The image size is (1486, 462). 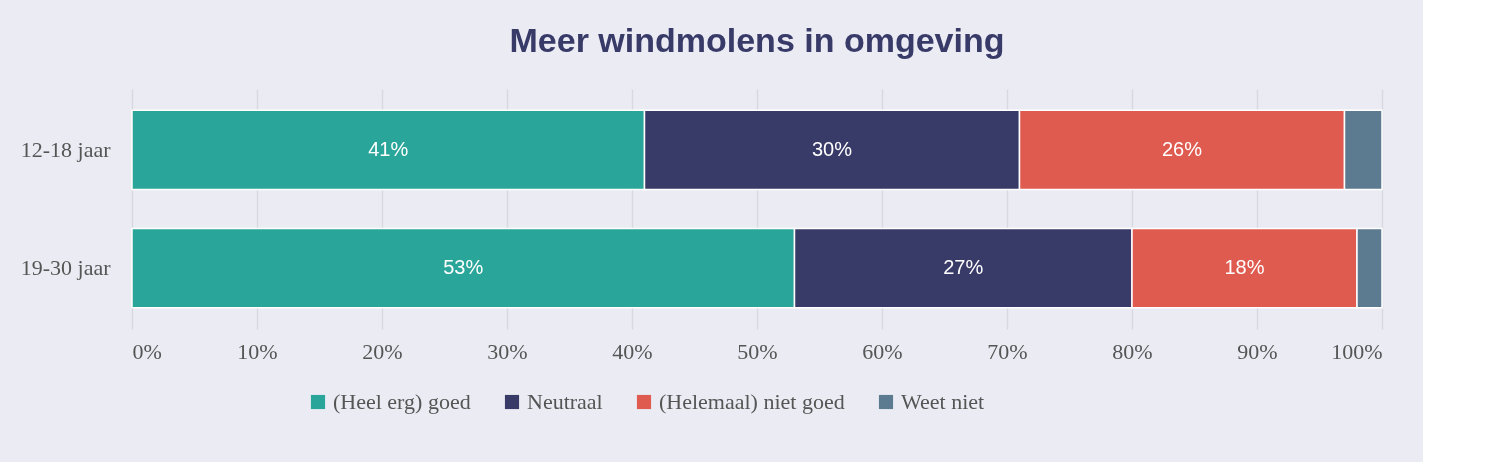 What do you see at coordinates (402, 401) in the screenshot?
I see `legend-label: (Heel erg) goed` at bounding box center [402, 401].